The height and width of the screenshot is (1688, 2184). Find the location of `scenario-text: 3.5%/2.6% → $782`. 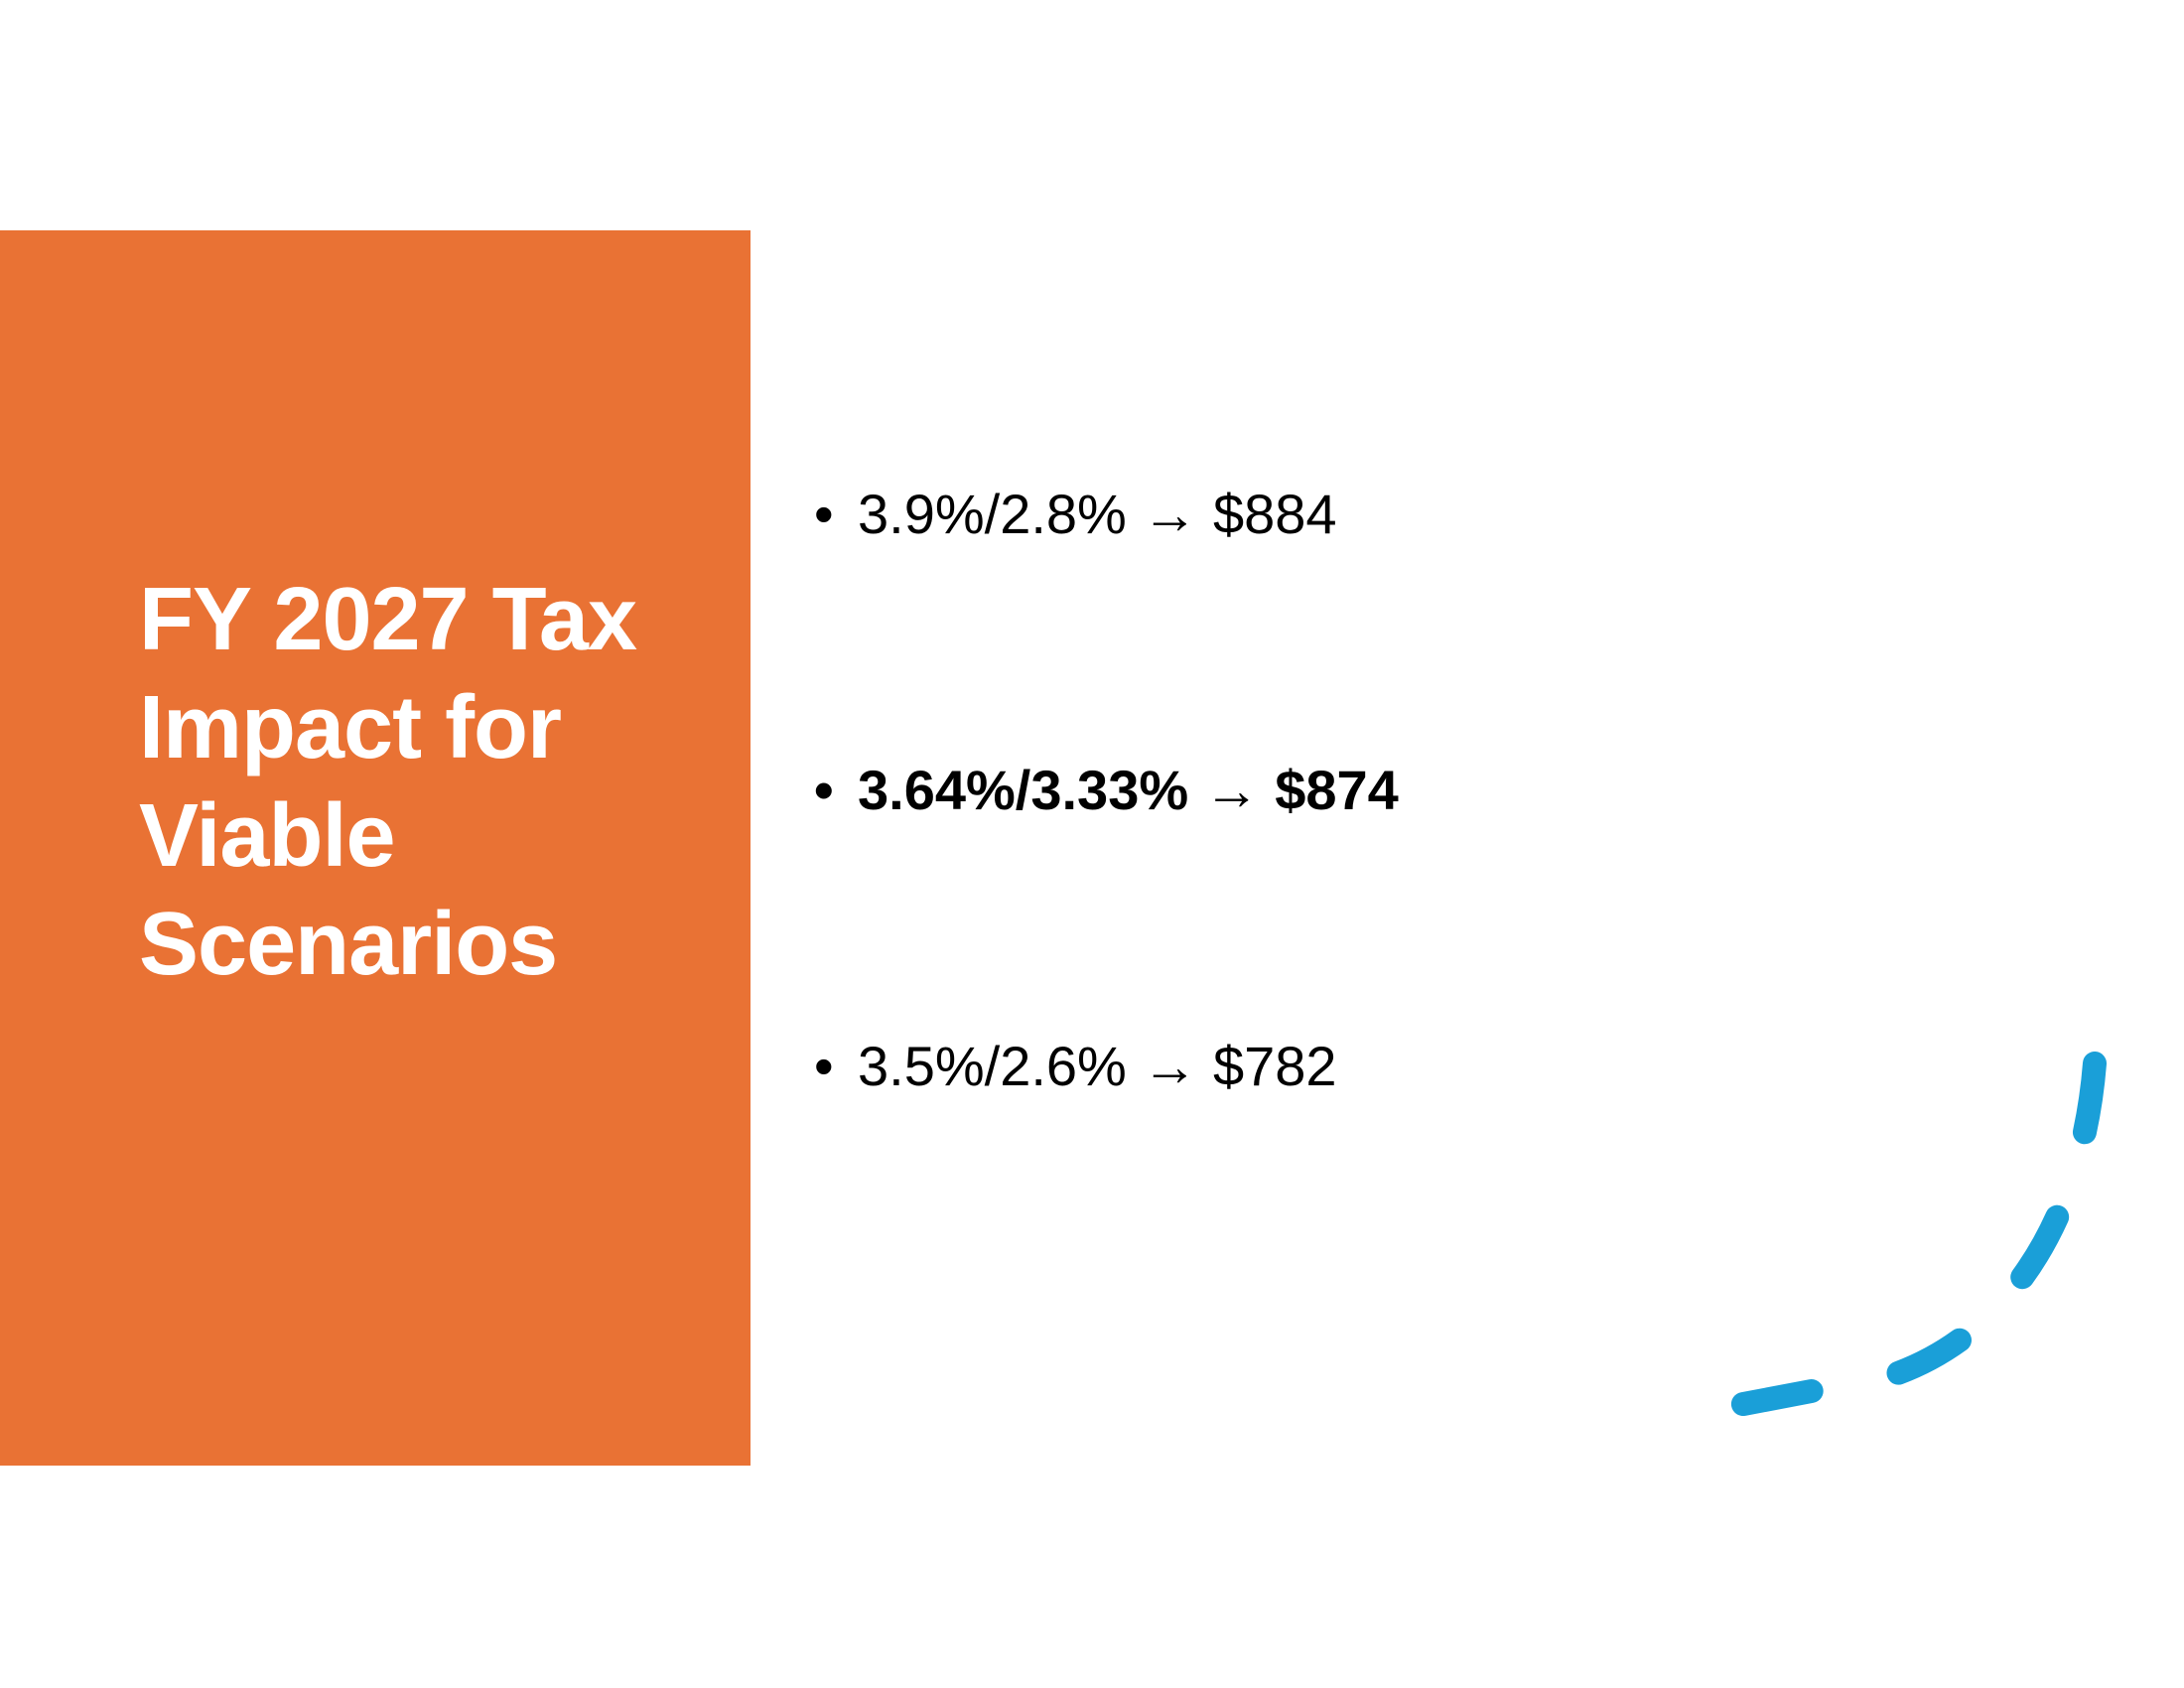

scenario-text: 3.5%/2.6% → $782 is located at coordinates (1097, 1066).